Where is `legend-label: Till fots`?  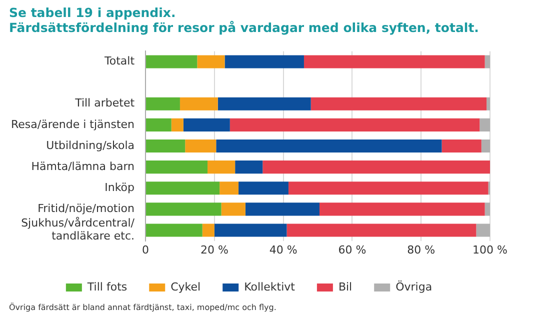 legend-label: Till fots is located at coordinates (107, 287).